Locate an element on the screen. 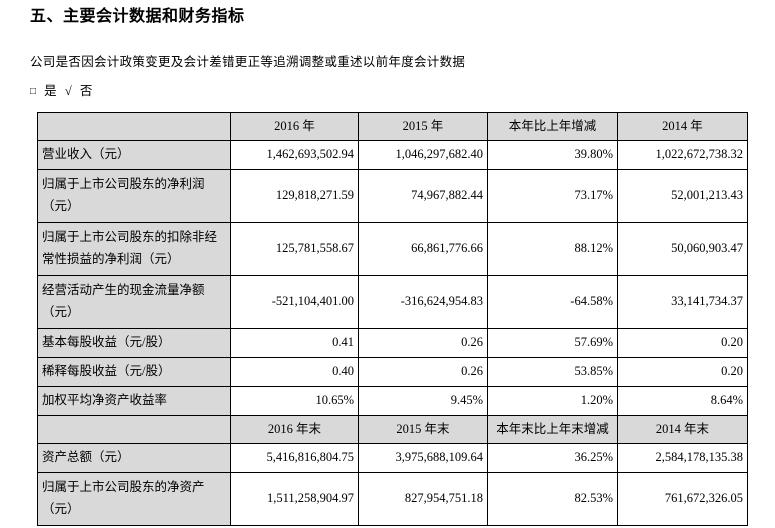  cell-2014: 33,141,734.37 is located at coordinates (682, 302).